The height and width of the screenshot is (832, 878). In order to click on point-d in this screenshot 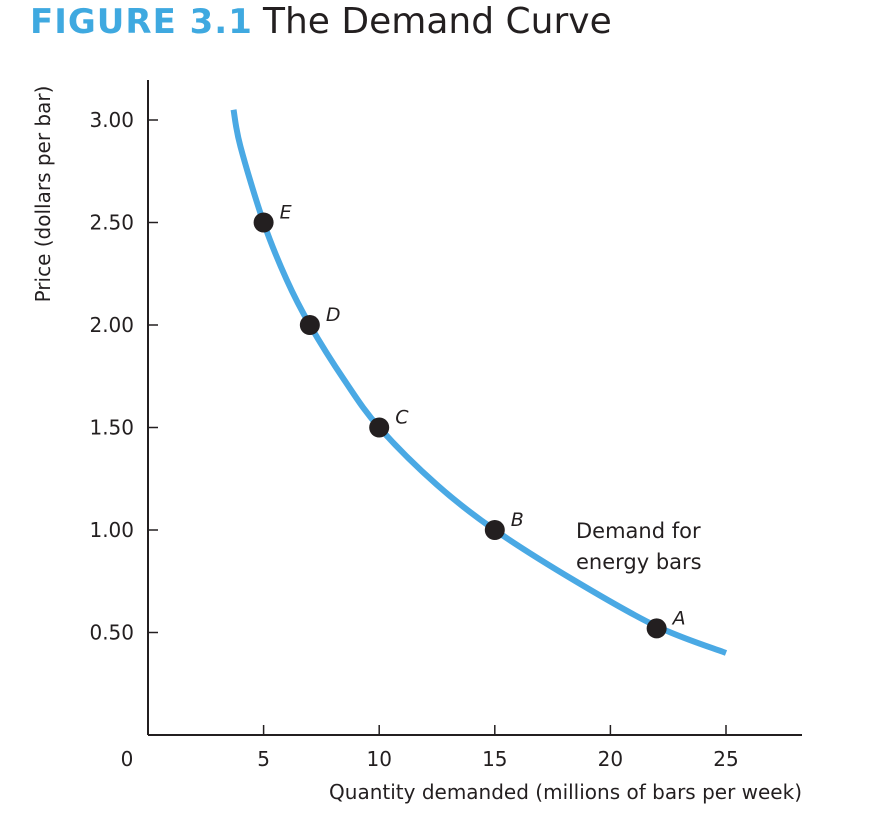, I will do `click(309, 325)`.